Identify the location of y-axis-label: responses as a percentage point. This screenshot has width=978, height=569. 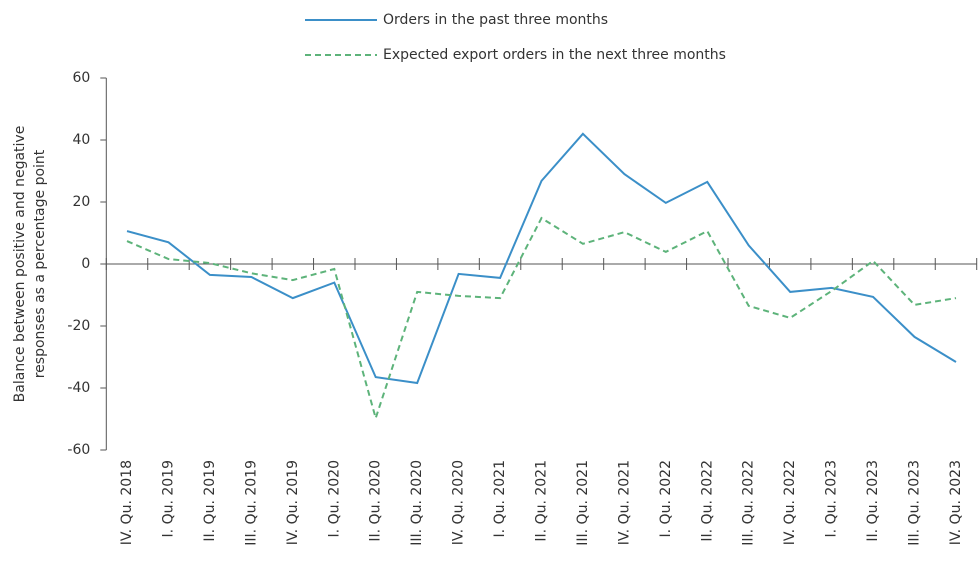
(40, 263).